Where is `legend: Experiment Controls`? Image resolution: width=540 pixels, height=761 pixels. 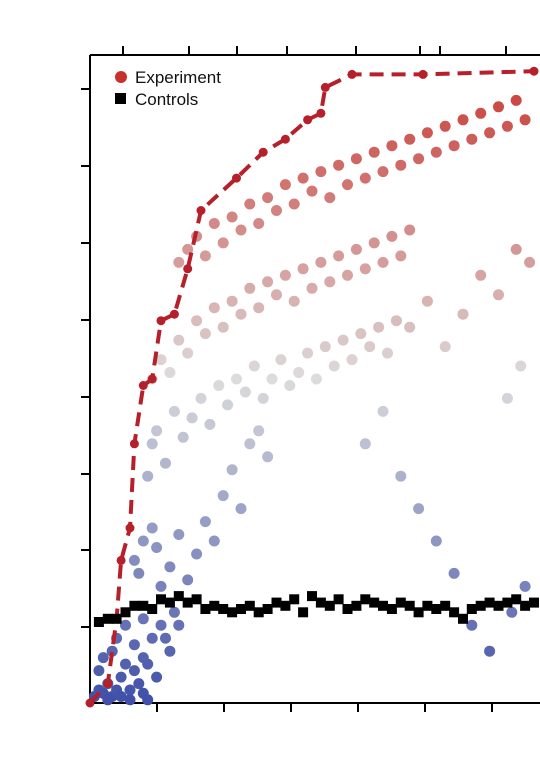
legend: Experiment Controls is located at coordinates (168, 88).